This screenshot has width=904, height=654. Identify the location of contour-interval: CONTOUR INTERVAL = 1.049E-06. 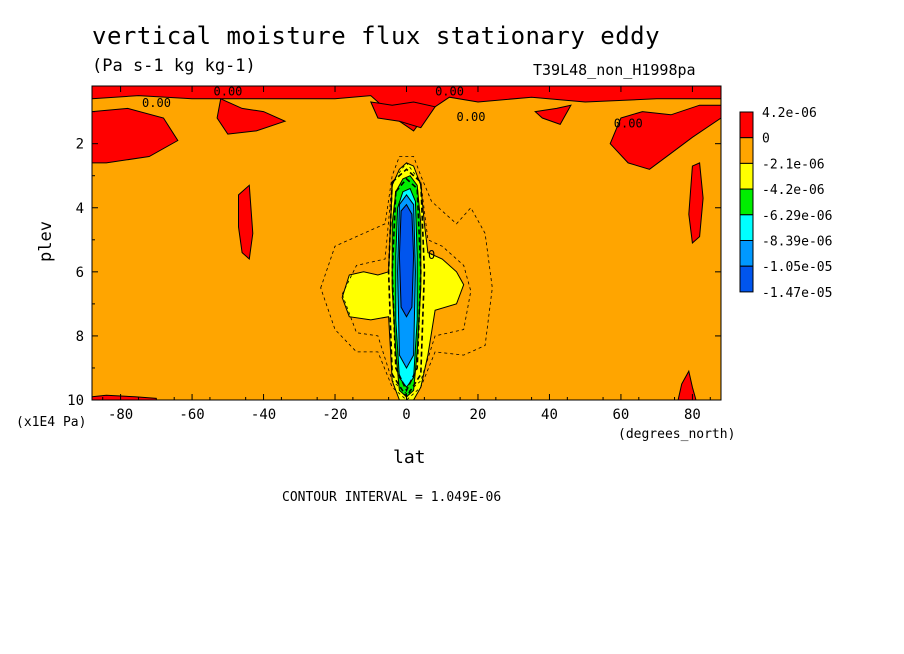
(392, 497).